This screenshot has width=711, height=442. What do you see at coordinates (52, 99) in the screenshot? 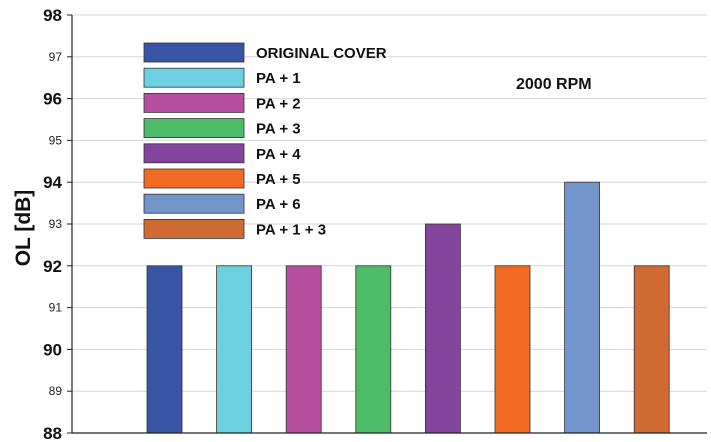
I see `y-tick-label: 96` at bounding box center [52, 99].